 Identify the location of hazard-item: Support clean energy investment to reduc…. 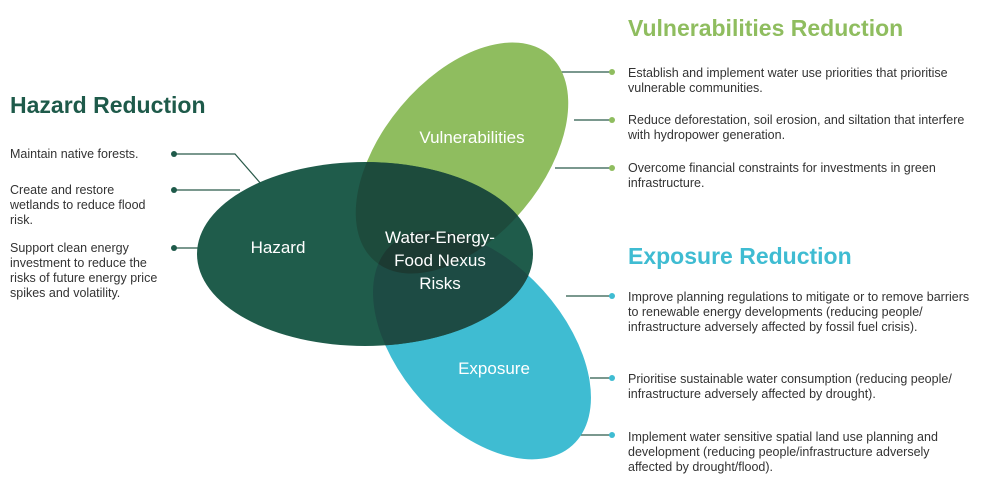
(84, 270).